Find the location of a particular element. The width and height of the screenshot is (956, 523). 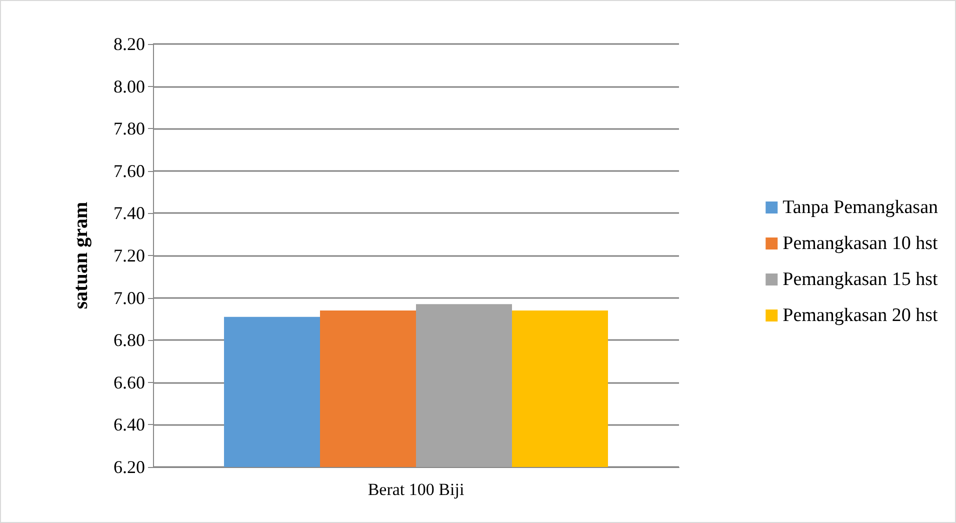

y-tick-label: 6.20 is located at coordinates (129, 467).